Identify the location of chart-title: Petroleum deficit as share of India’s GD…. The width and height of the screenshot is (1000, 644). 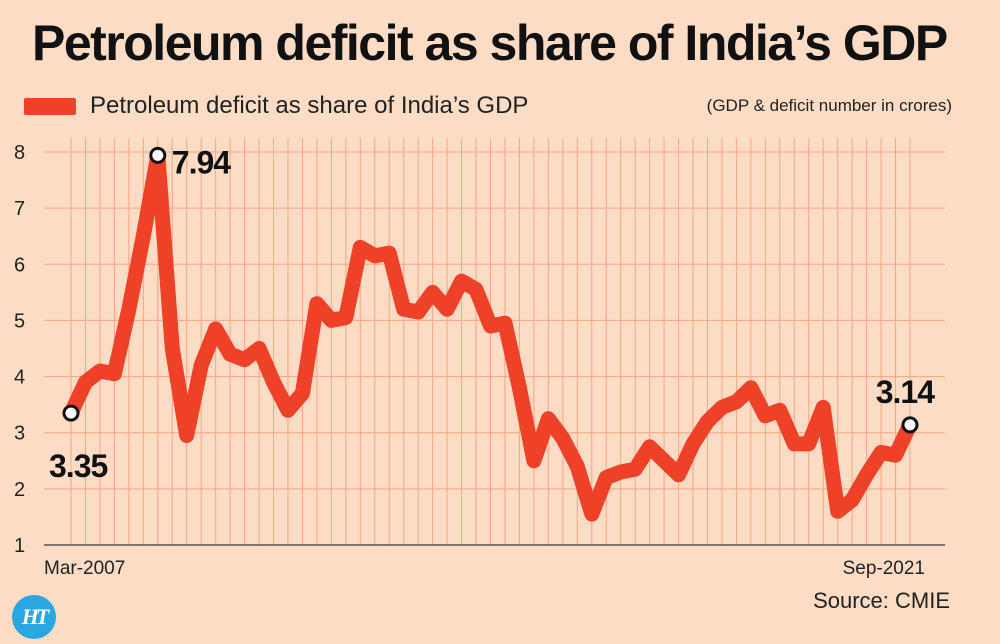
(490, 43).